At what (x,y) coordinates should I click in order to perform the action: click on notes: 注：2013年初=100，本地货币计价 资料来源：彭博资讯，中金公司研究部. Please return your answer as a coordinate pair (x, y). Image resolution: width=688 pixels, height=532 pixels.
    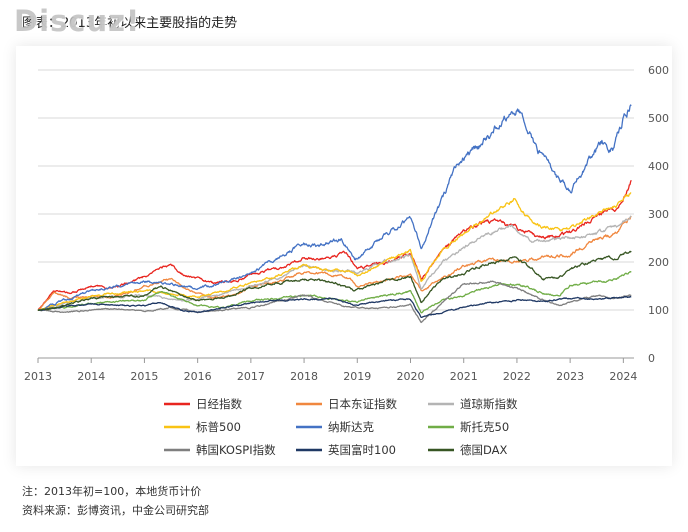
    Looking at the image, I should click on (115, 501).